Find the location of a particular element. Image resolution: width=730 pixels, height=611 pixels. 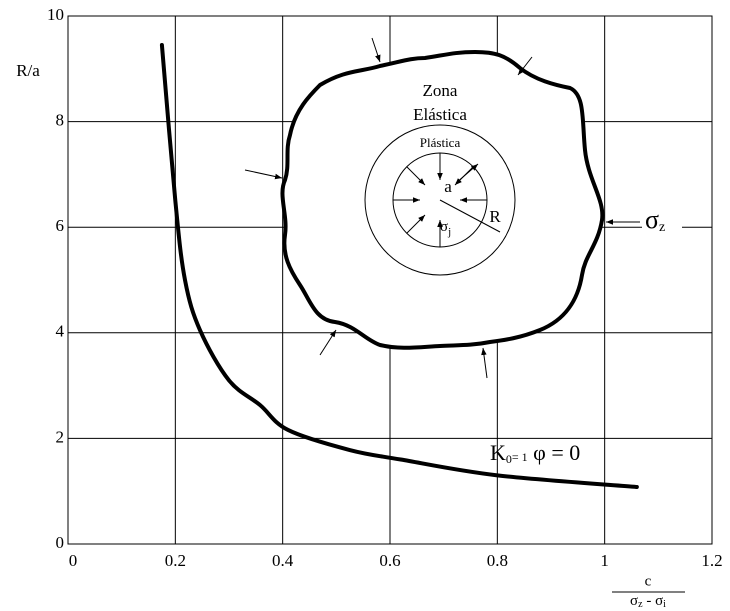

radius-label: R is located at coordinates (495, 216).